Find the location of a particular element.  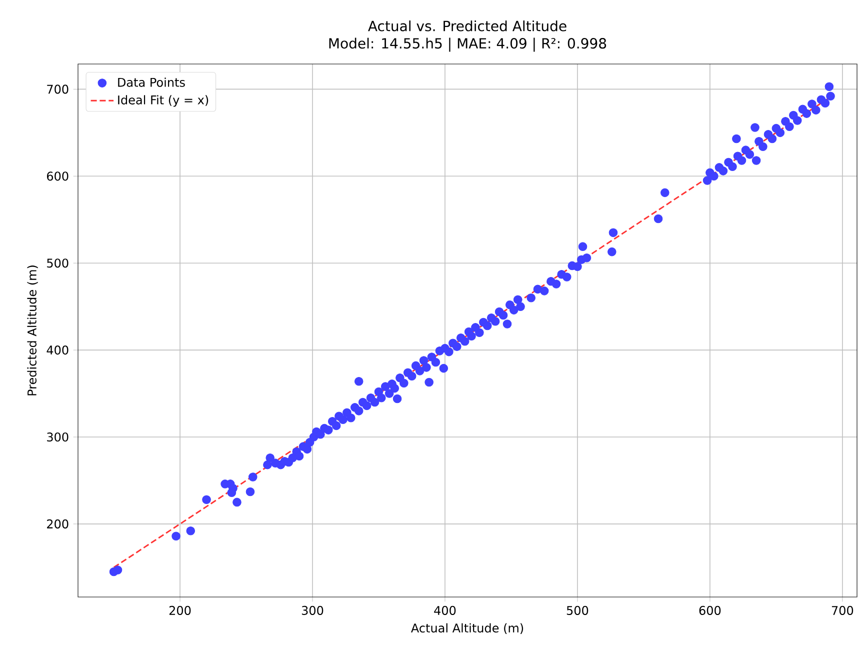

y-tick-label: 300 is located at coordinates (57, 437).